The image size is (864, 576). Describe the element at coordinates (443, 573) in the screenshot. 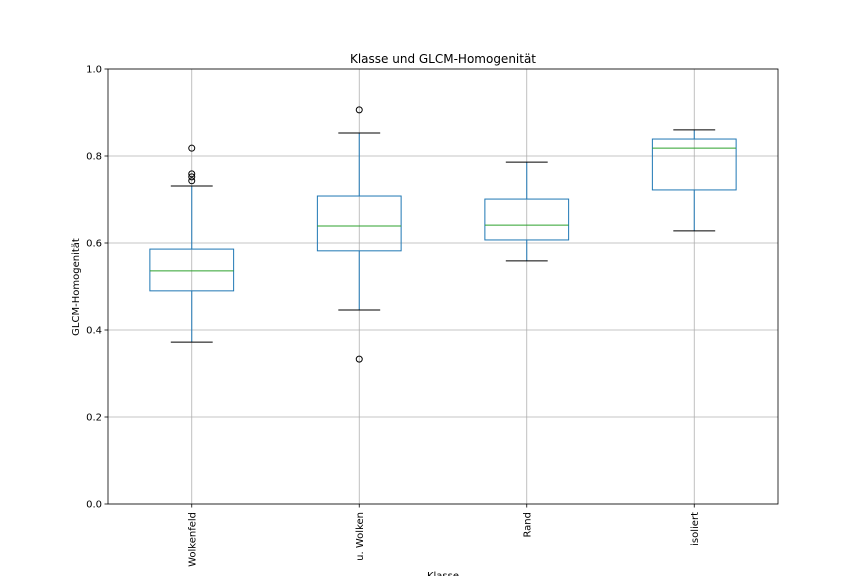

I see `x-axis-label: Klasse` at that location.